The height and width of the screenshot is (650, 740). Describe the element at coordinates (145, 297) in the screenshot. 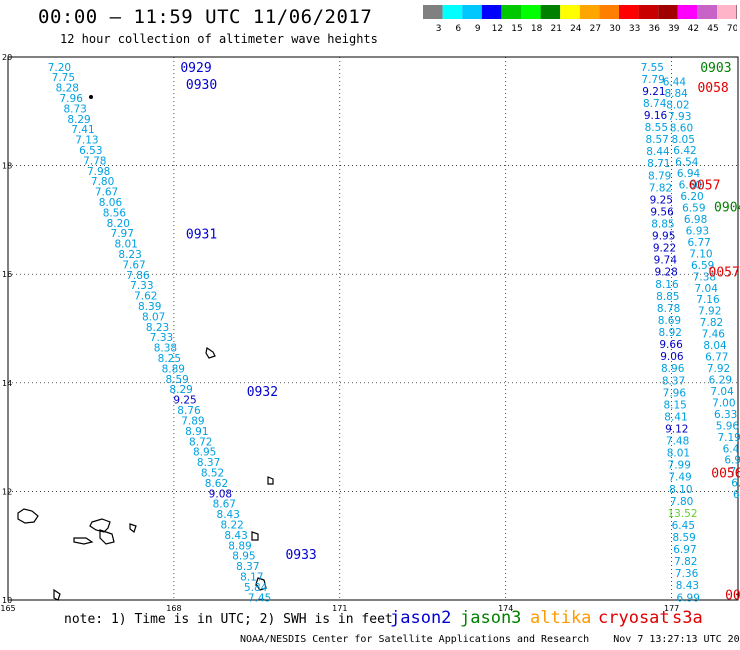

I see `wave-height-jason2: 7.62` at that location.